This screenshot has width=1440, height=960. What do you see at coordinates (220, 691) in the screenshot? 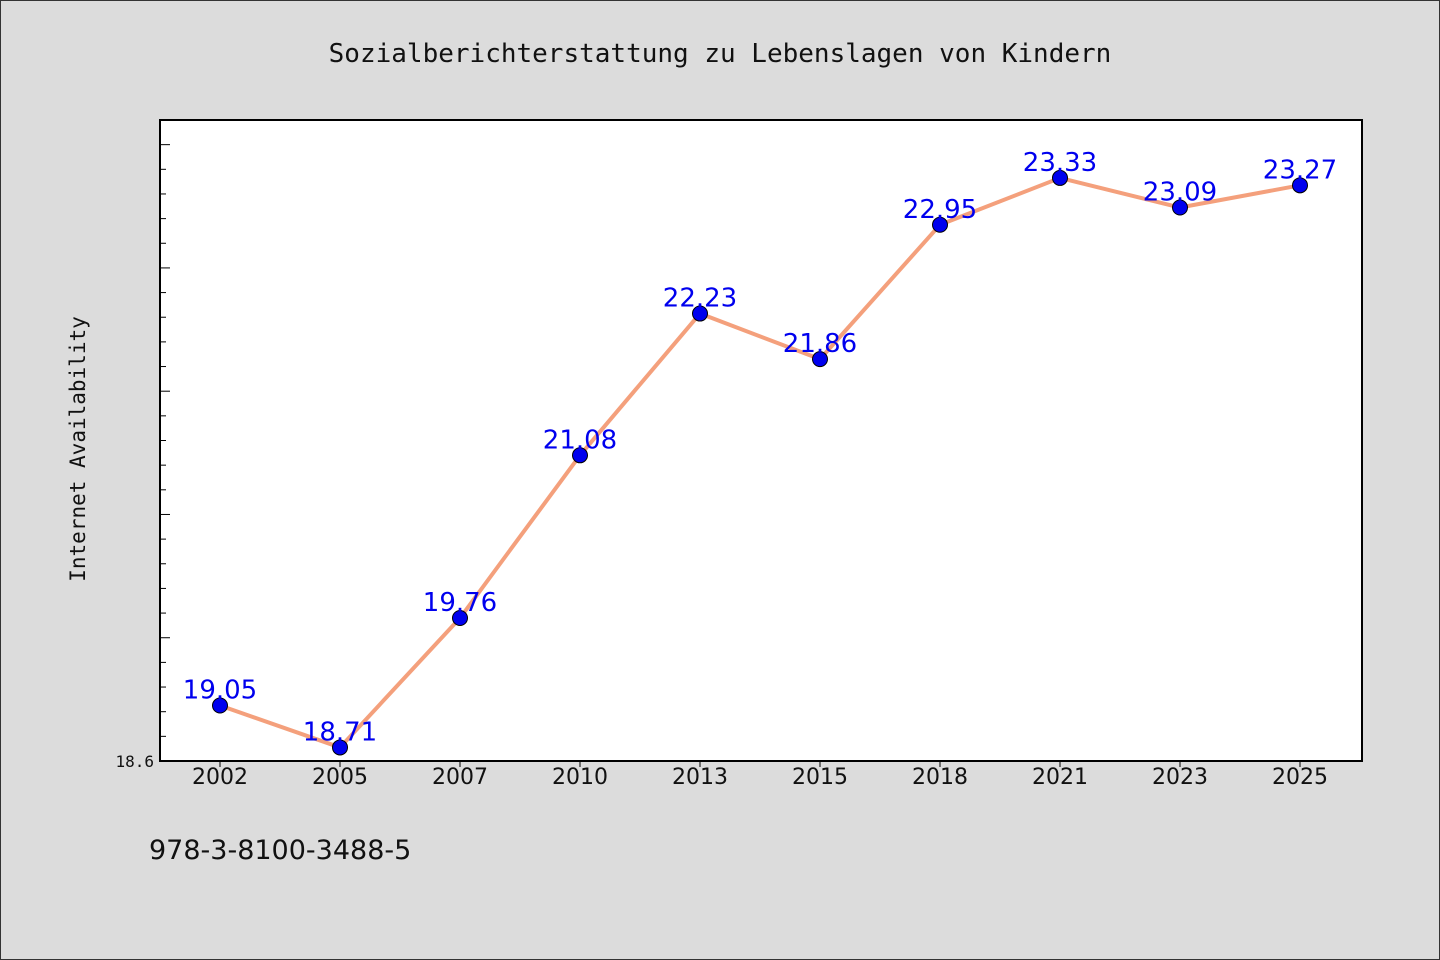
I see `data-label: 19.05` at bounding box center [220, 691].